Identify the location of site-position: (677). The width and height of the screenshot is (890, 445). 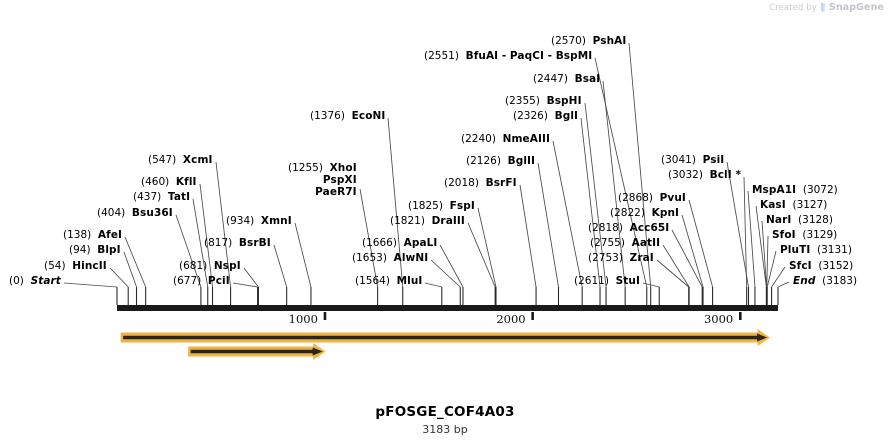
(187, 281).